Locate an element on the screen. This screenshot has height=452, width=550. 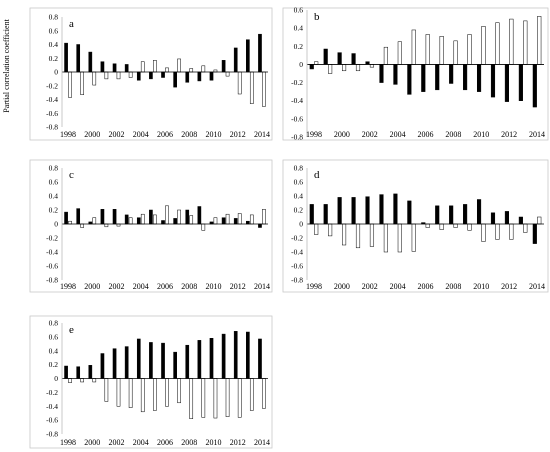
x-tick-label: 1998 is located at coordinates (68, 134).